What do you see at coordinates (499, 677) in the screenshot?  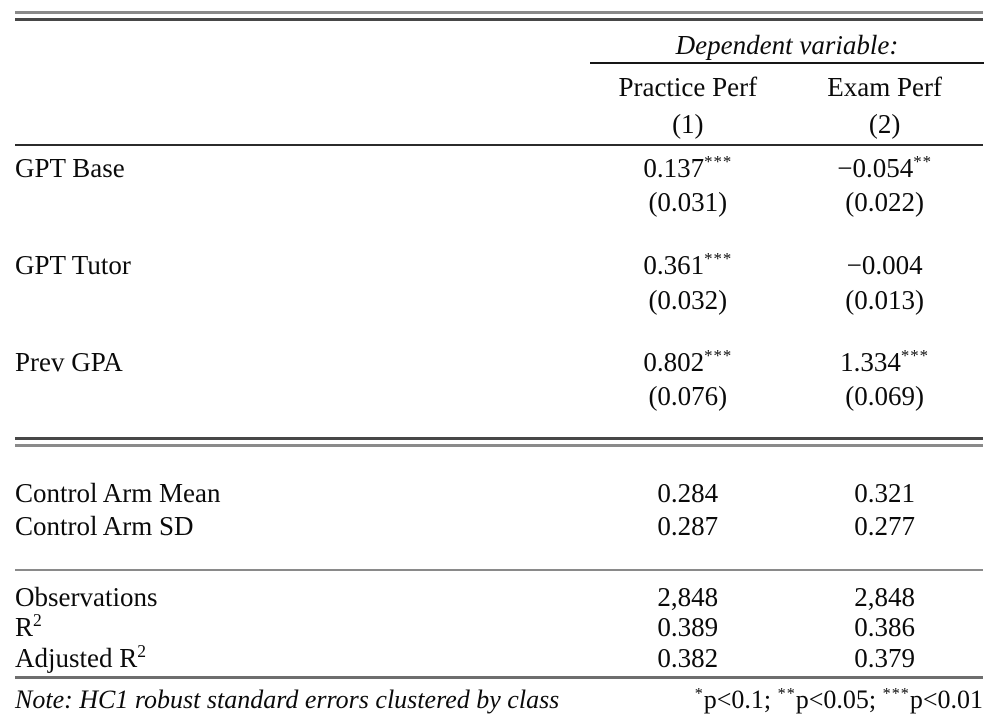 I see `bottom-rule` at bounding box center [499, 677].